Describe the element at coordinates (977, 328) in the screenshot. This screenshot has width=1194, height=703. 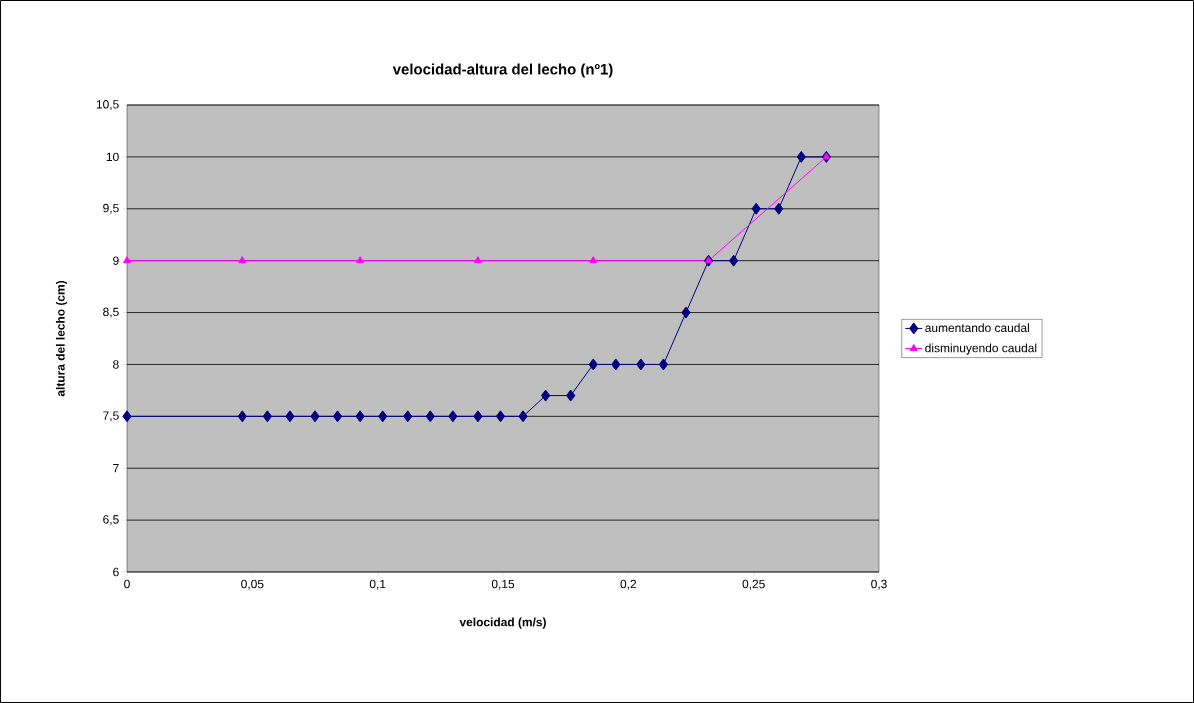
I see `legend-label: aumentando caudal` at that location.